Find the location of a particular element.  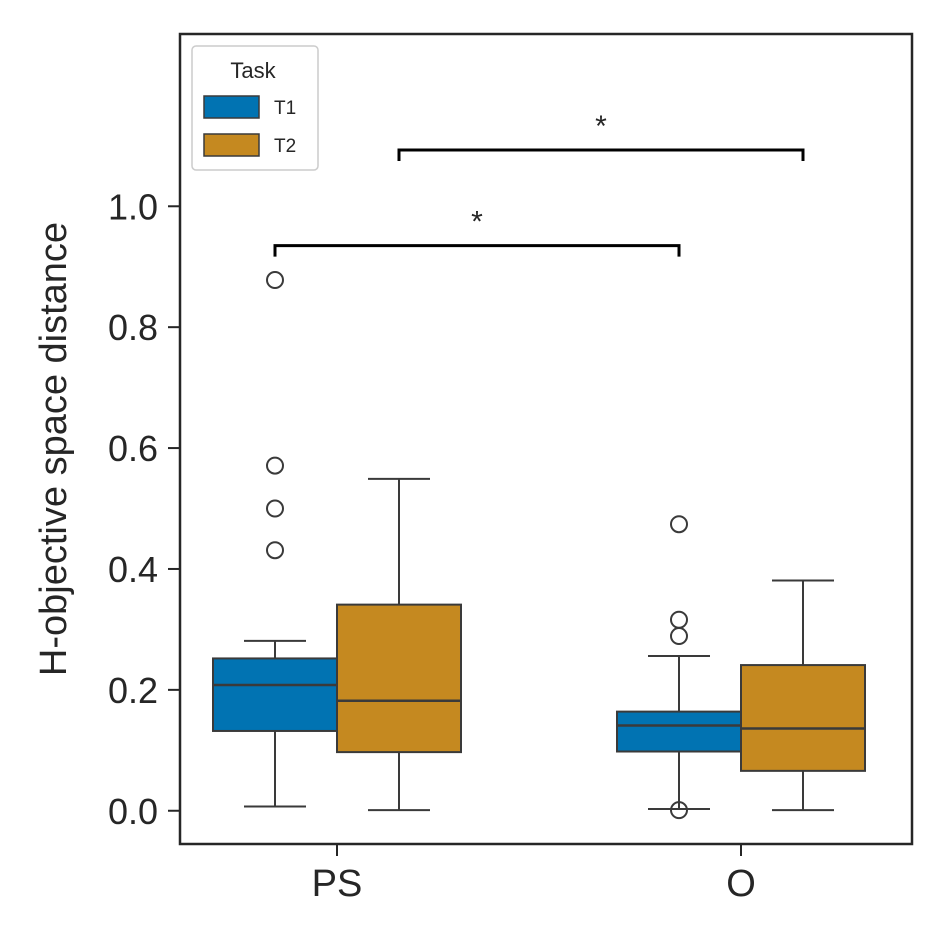

significance-bracket-2: * is located at coordinates (601, 136).